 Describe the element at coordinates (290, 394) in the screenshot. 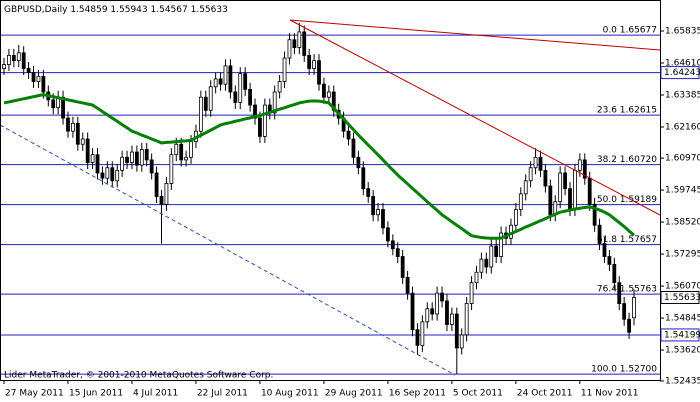

I see `x-tick-label: 10 Aug 2011` at that location.